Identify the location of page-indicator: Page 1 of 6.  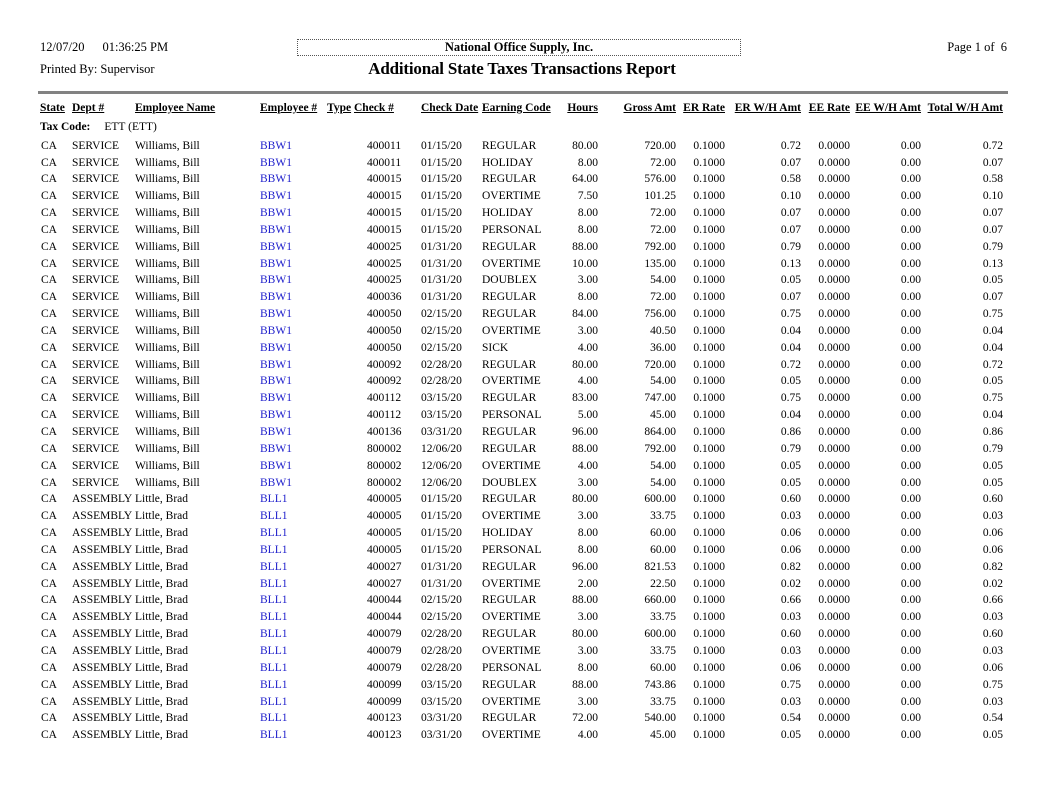
(977, 47).